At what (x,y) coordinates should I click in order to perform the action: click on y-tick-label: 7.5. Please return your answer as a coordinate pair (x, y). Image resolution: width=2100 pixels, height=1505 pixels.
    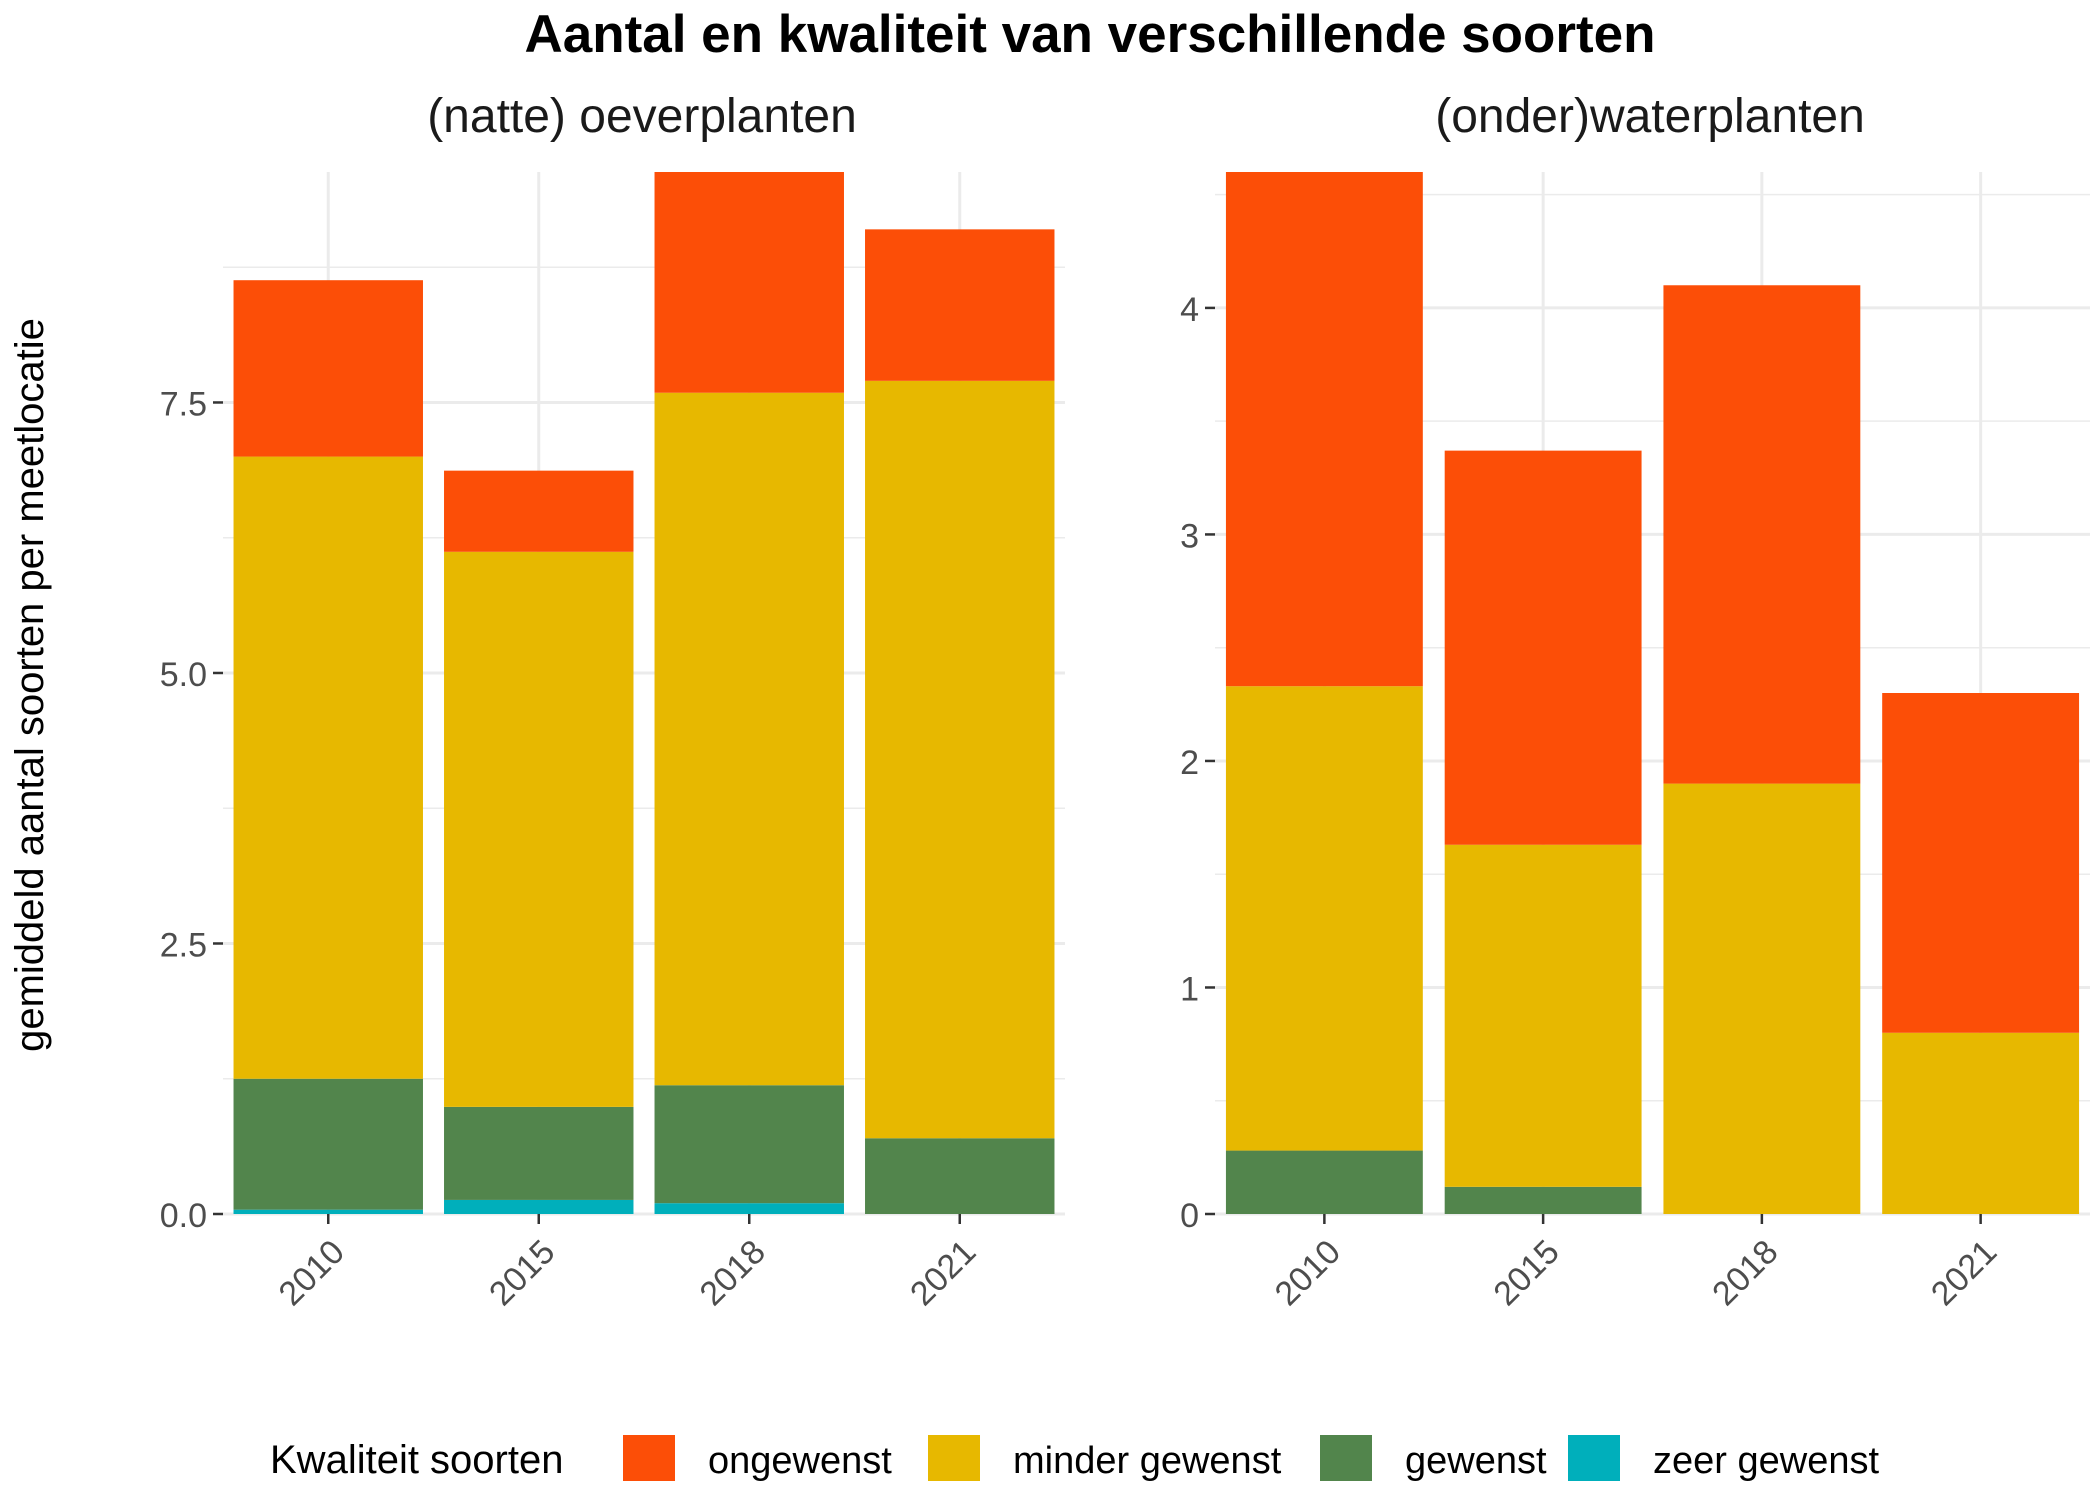
    Looking at the image, I should click on (183, 404).